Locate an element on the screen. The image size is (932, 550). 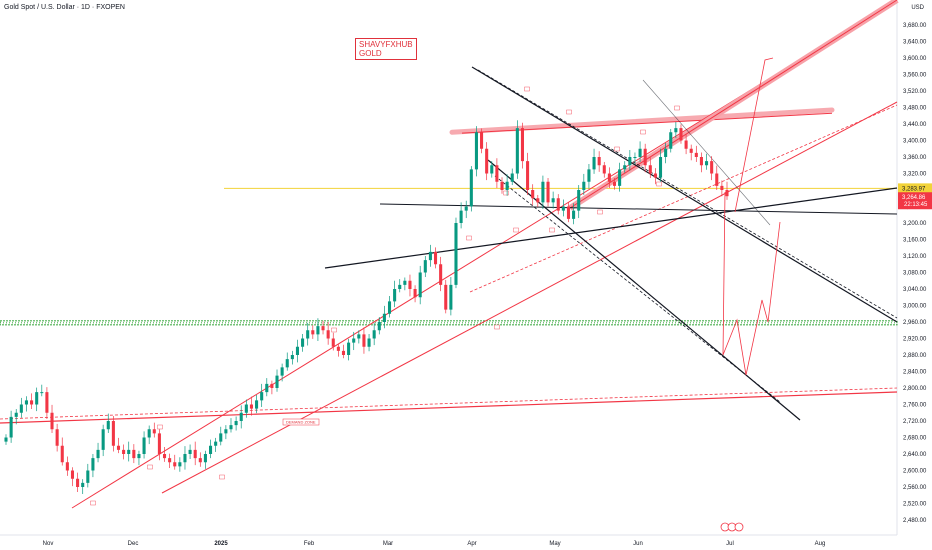
time-tick-label: Nov is located at coordinates (48, 544).